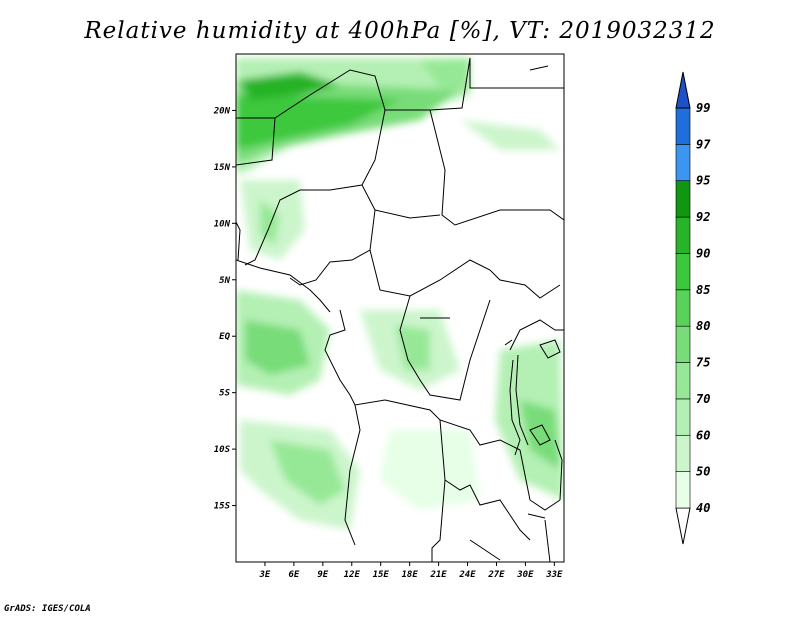 The height and width of the screenshot is (618, 800). Describe the element at coordinates (703, 435) in the screenshot. I see `colorbar-label: 60` at that location.